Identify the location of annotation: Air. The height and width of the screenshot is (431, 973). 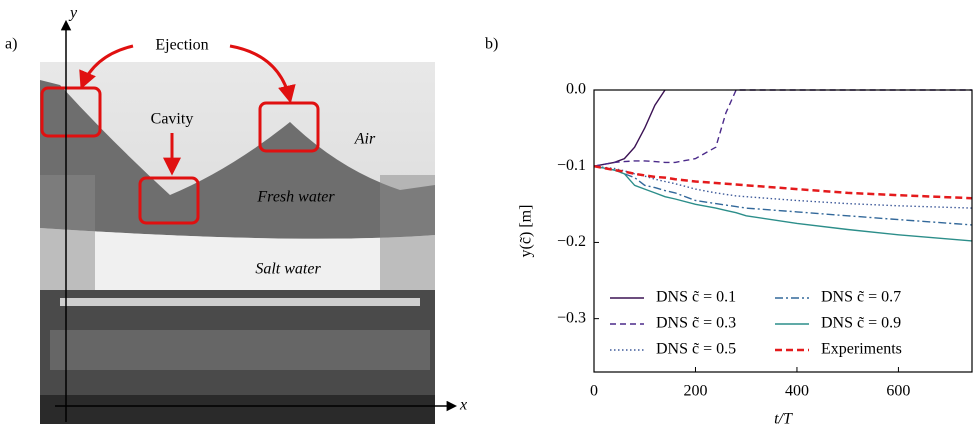
(365, 139).